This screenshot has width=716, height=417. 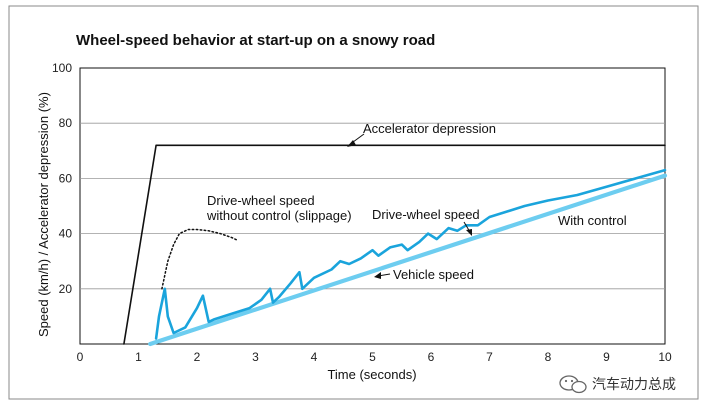 What do you see at coordinates (200, 259) in the screenshot?
I see `series-line-drive-wheel-speed-without-control-slippage` at bounding box center [200, 259].